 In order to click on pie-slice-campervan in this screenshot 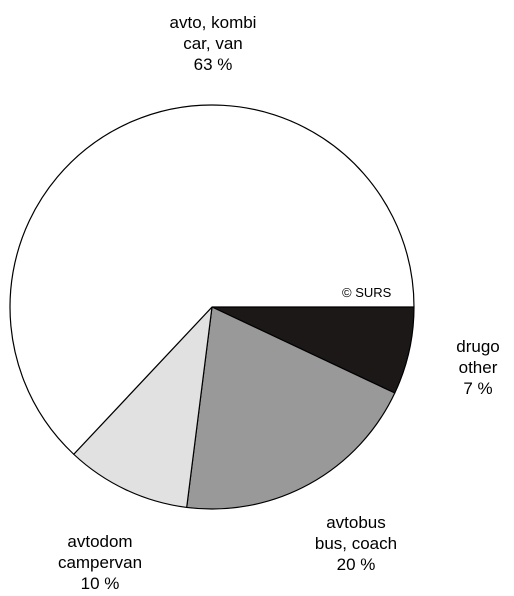, I will do `click(143, 407)`.